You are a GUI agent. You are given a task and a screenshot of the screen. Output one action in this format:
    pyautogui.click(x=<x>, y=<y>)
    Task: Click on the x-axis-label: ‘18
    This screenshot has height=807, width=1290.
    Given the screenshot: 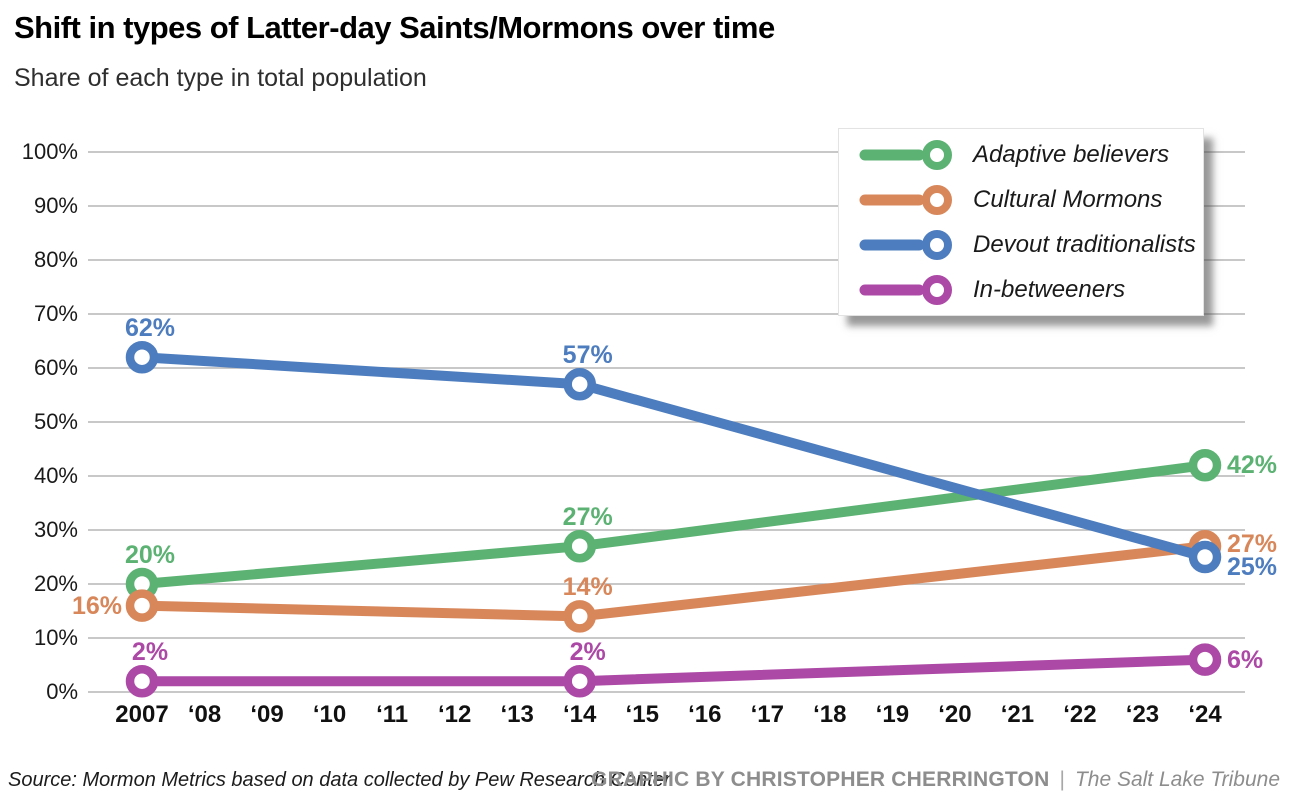 What is the action you would take?
    pyautogui.click(x=830, y=714)
    